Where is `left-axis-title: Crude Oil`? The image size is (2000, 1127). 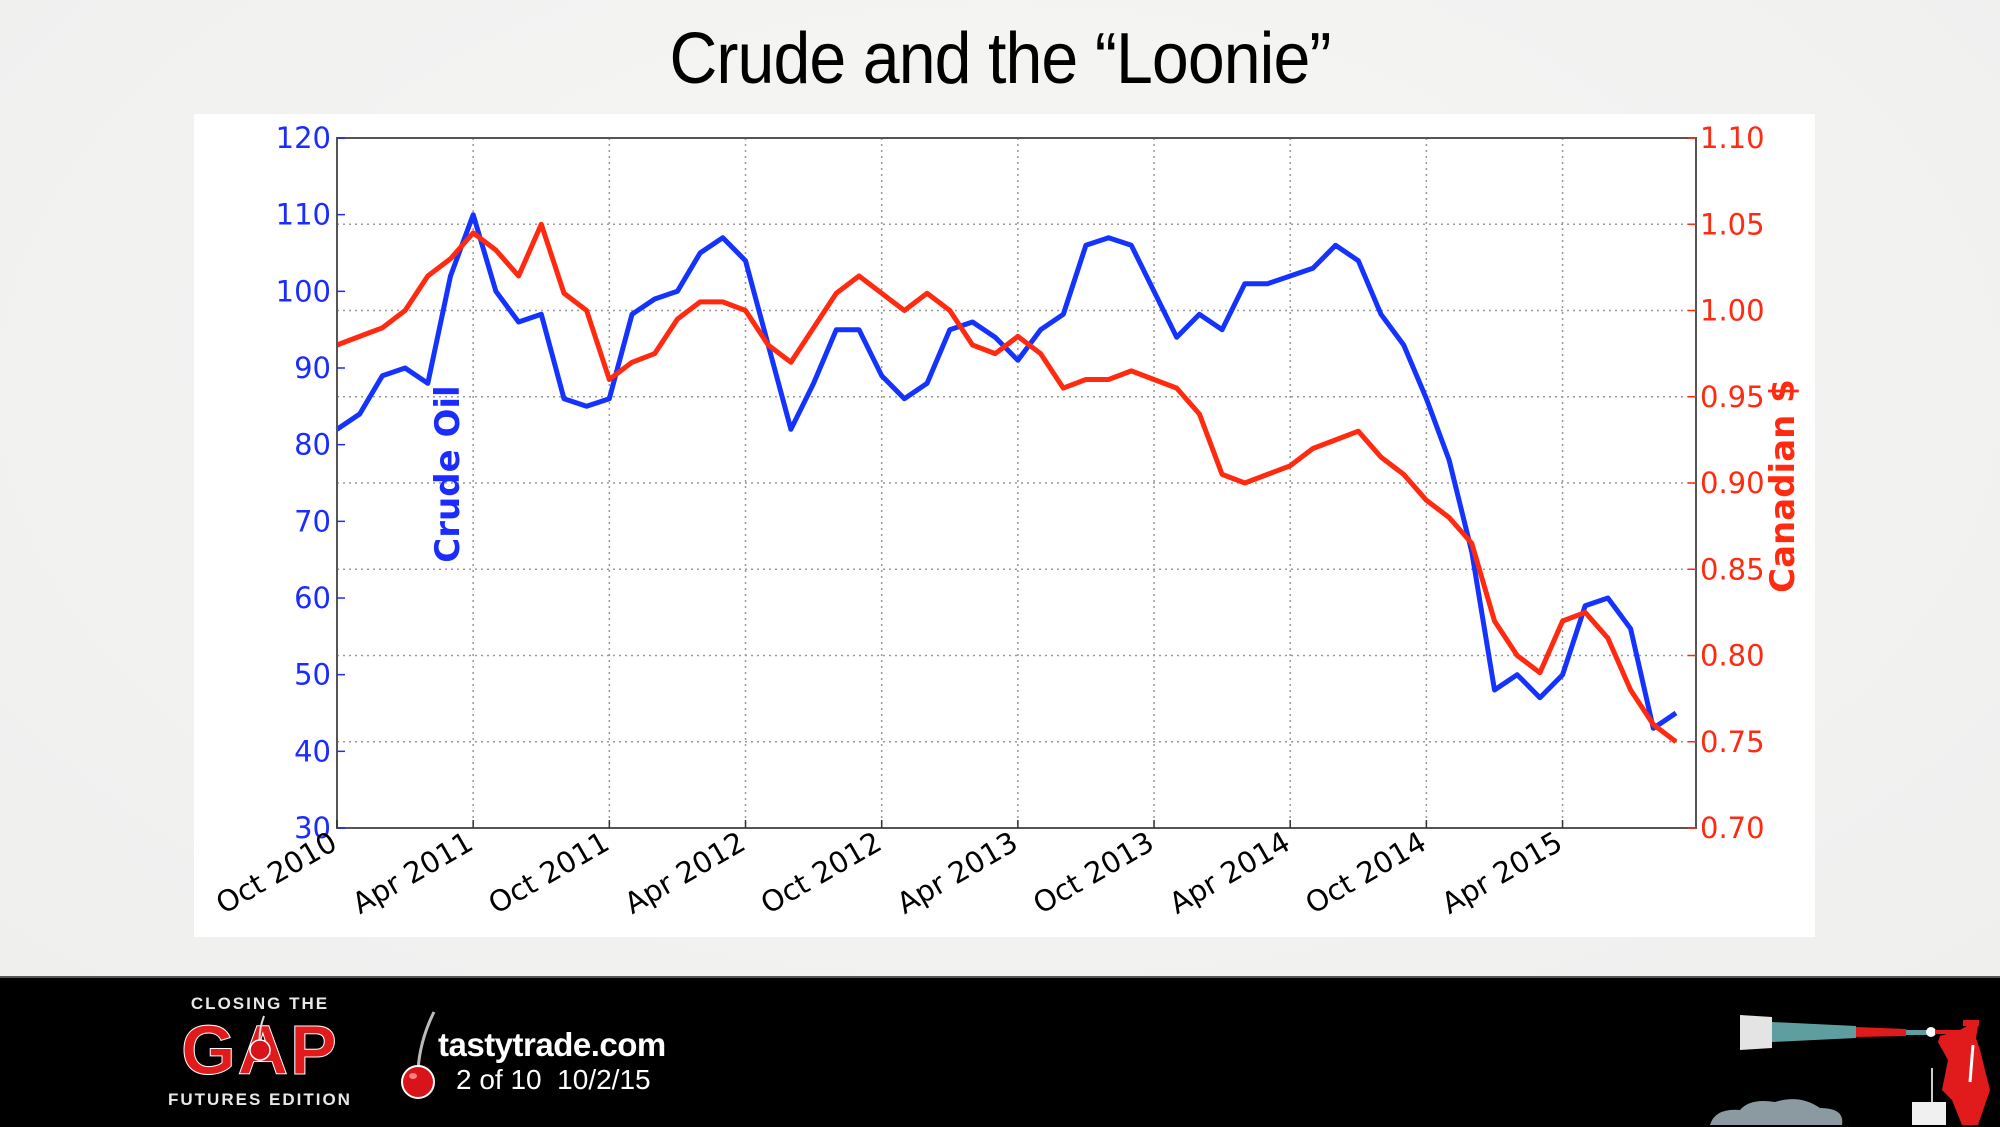 left-axis-title: Crude Oil is located at coordinates (448, 473).